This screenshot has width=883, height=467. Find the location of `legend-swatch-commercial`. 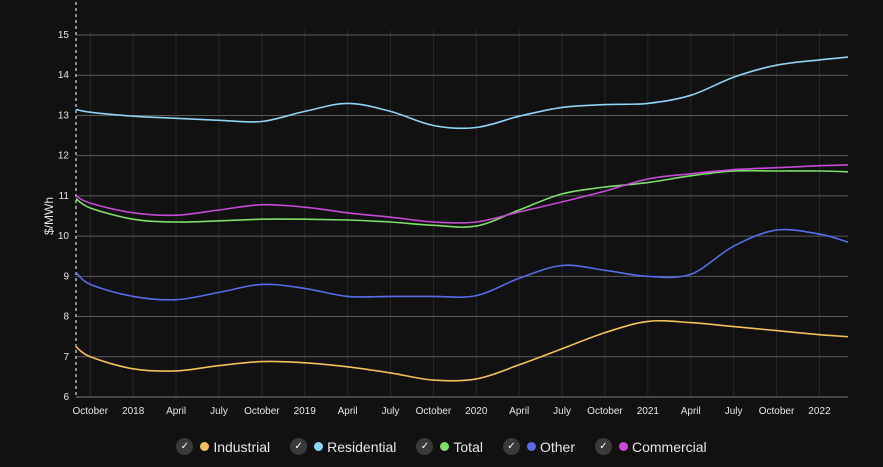

legend-swatch-commercial is located at coordinates (623, 446).